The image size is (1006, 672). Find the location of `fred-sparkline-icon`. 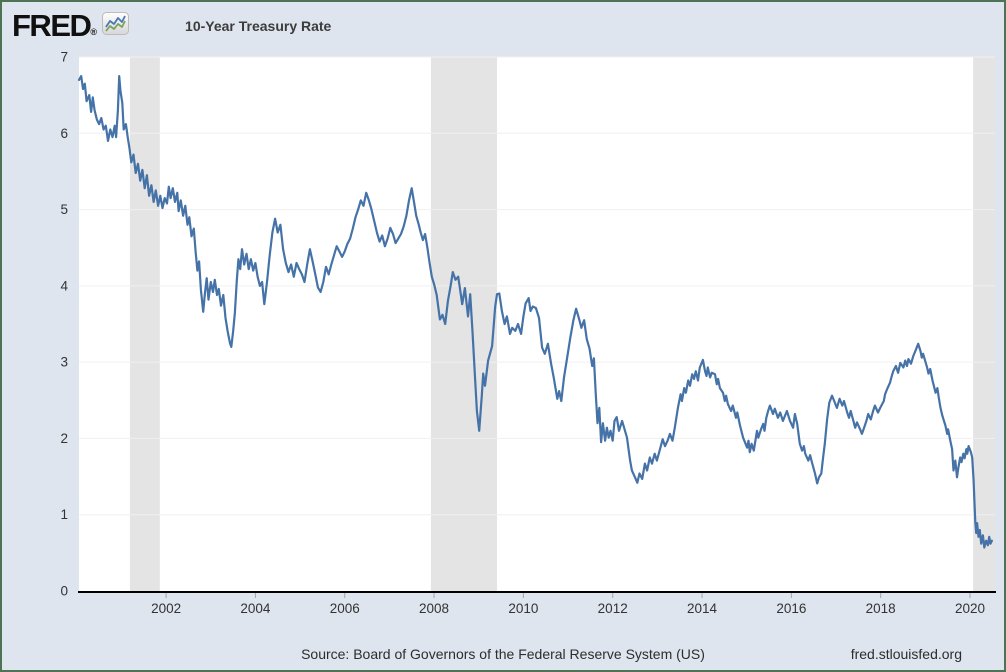

fred-sparkline-icon is located at coordinates (116, 26).